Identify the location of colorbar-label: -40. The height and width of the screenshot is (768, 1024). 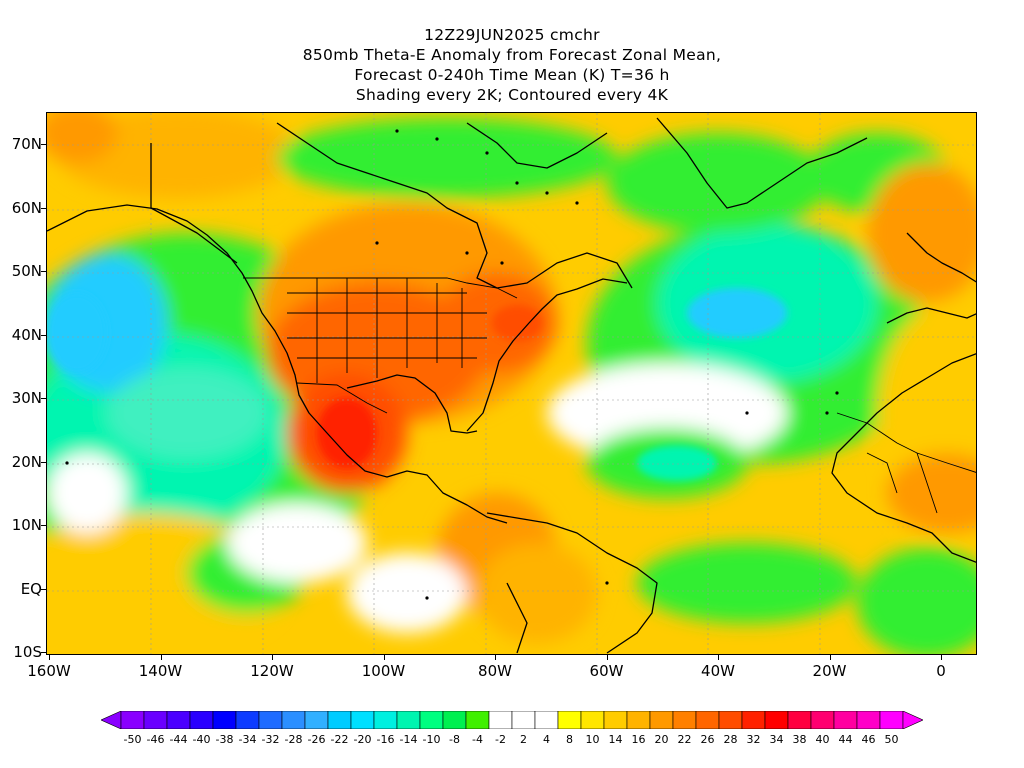
(201, 739).